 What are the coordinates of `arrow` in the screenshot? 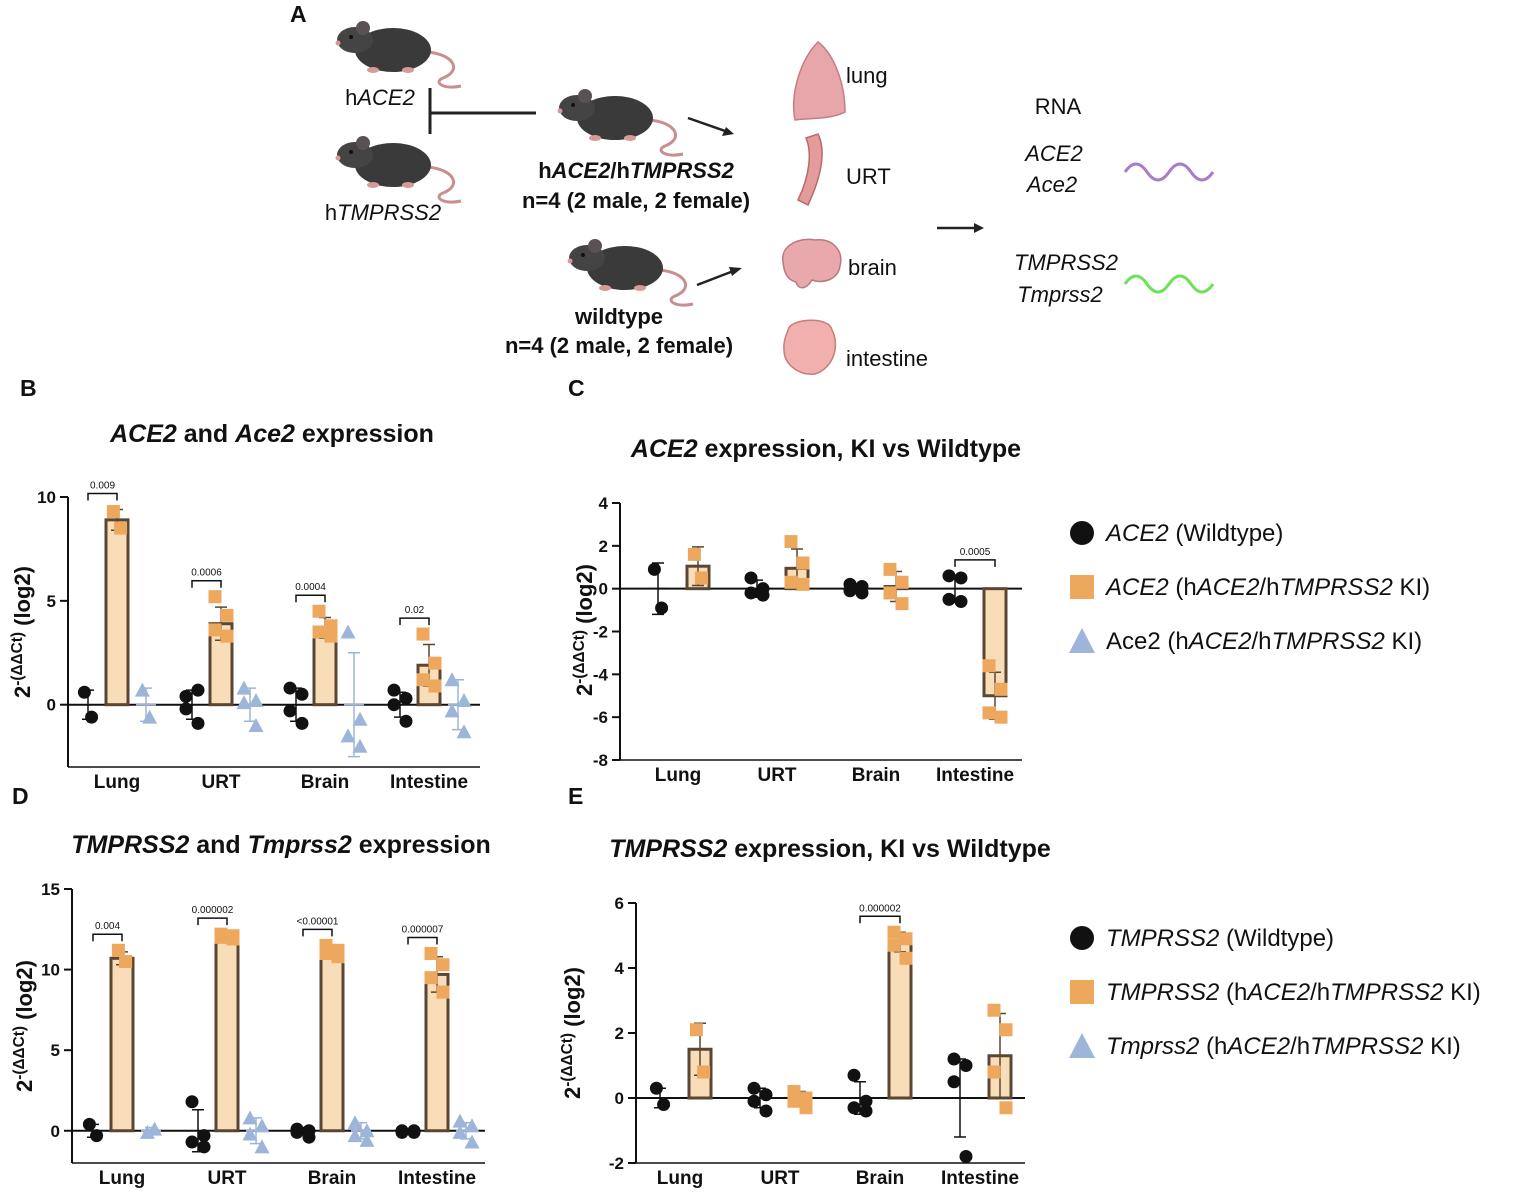 It's located at (708, 125).